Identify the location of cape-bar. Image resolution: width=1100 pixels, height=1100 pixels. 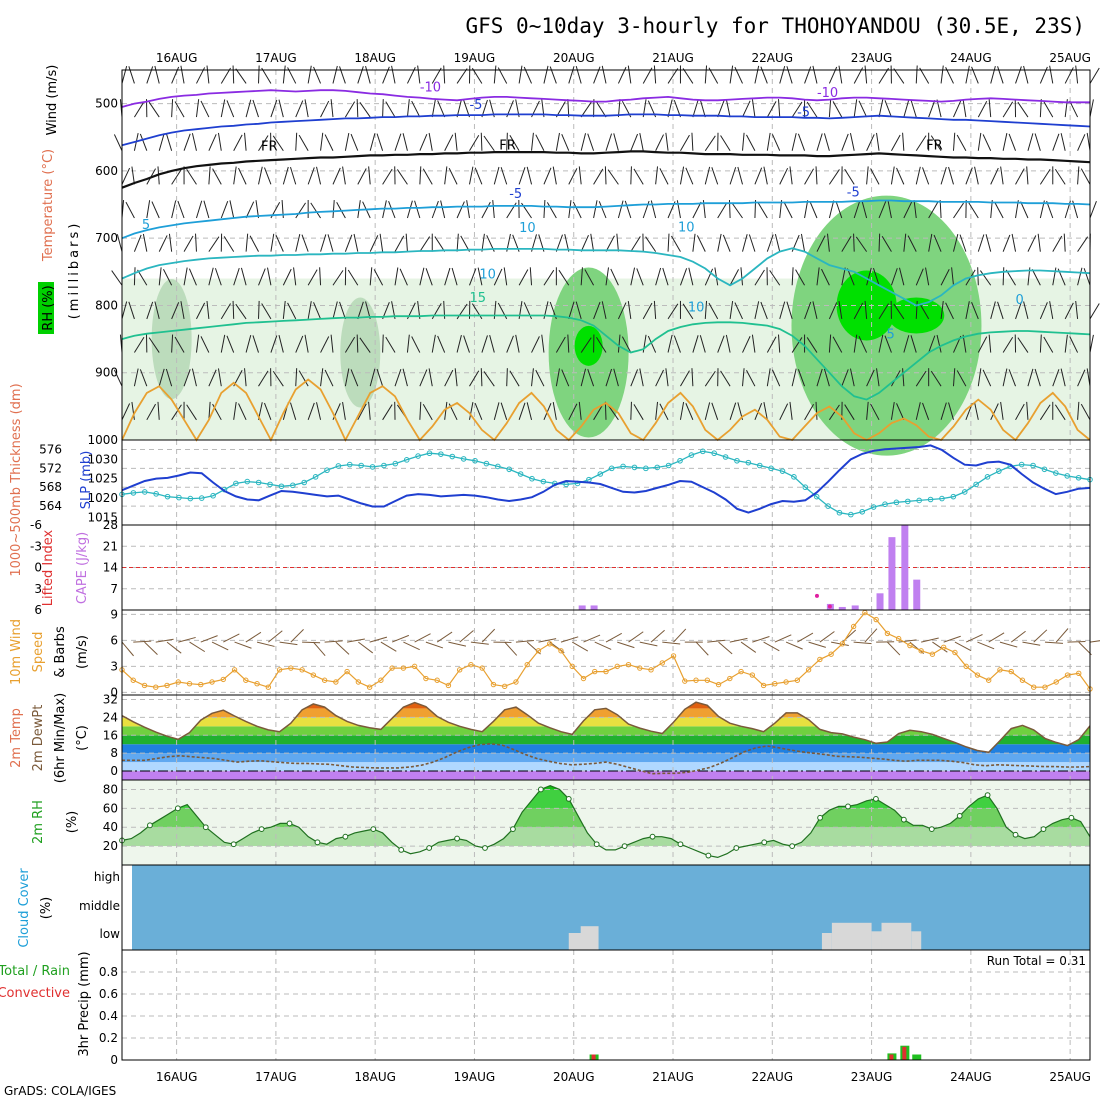
(917, 594).